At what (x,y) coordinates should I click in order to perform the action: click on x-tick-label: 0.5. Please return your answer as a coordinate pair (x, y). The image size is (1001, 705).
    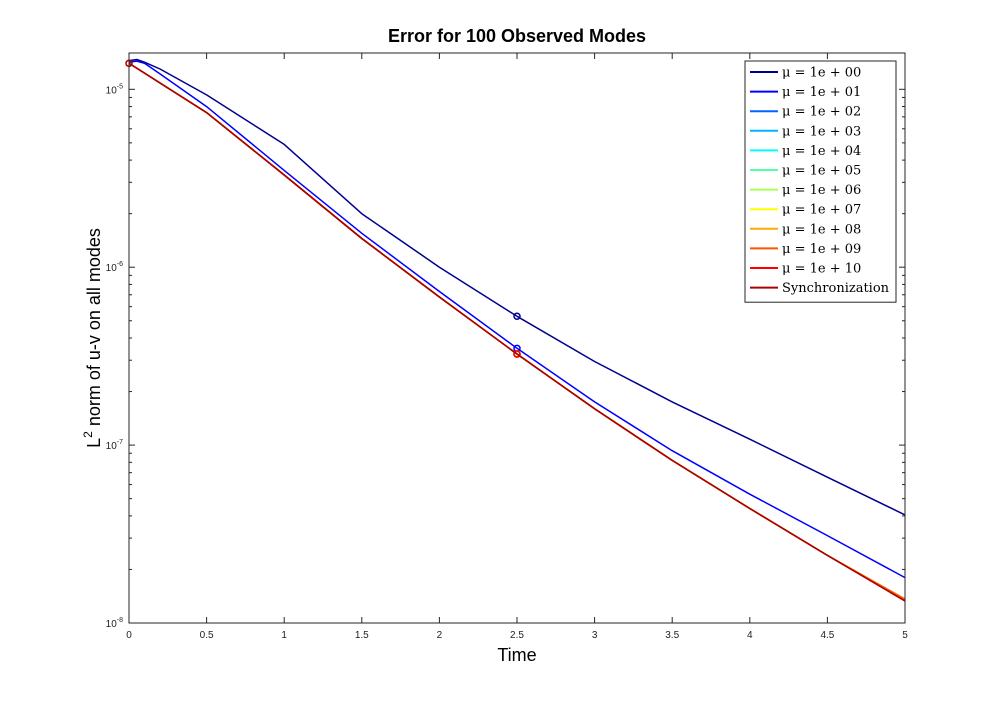
    Looking at the image, I should click on (207, 635).